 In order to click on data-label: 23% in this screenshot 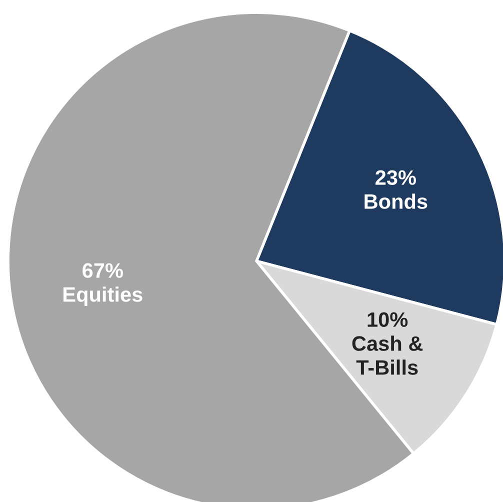, I will do `click(396, 178)`.